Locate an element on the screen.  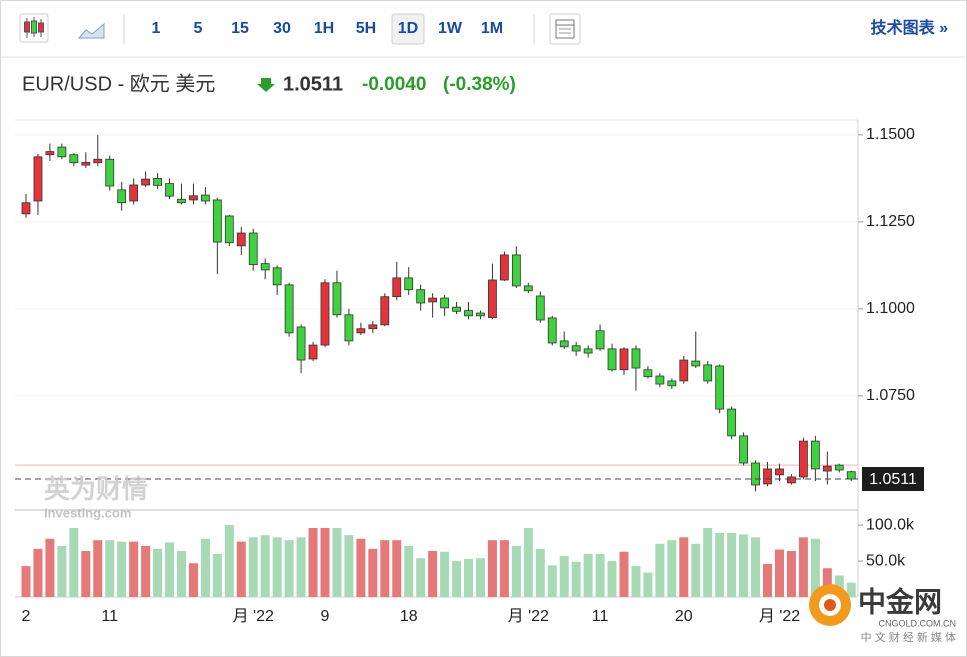
volume-tick-label: 50.0k is located at coordinates (886, 560).